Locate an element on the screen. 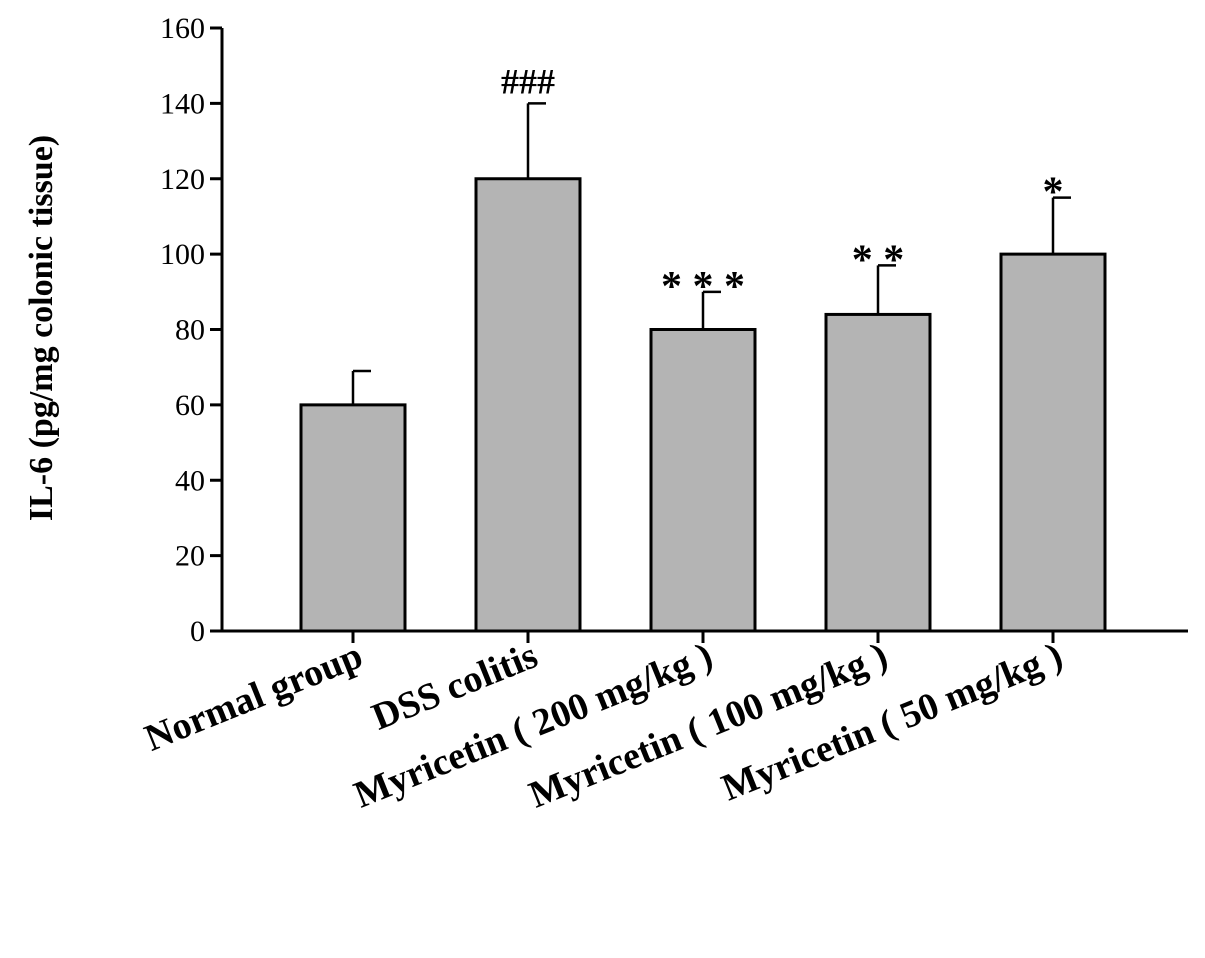  y-tick-label: 120 is located at coordinates (182, 179).